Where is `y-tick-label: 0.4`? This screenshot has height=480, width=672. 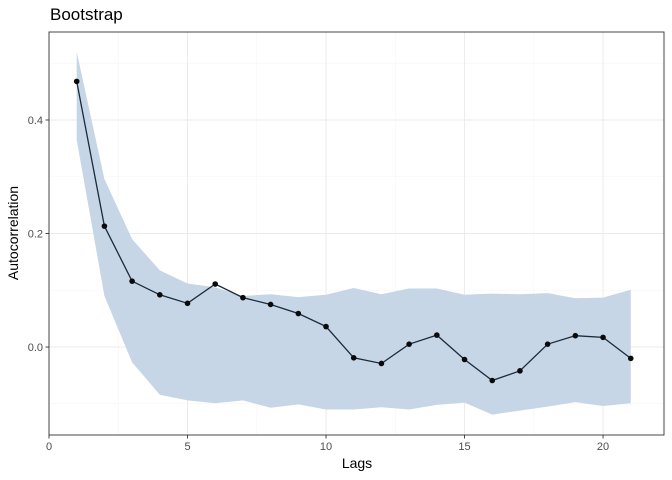
y-tick-label: 0.4 is located at coordinates (35, 121).